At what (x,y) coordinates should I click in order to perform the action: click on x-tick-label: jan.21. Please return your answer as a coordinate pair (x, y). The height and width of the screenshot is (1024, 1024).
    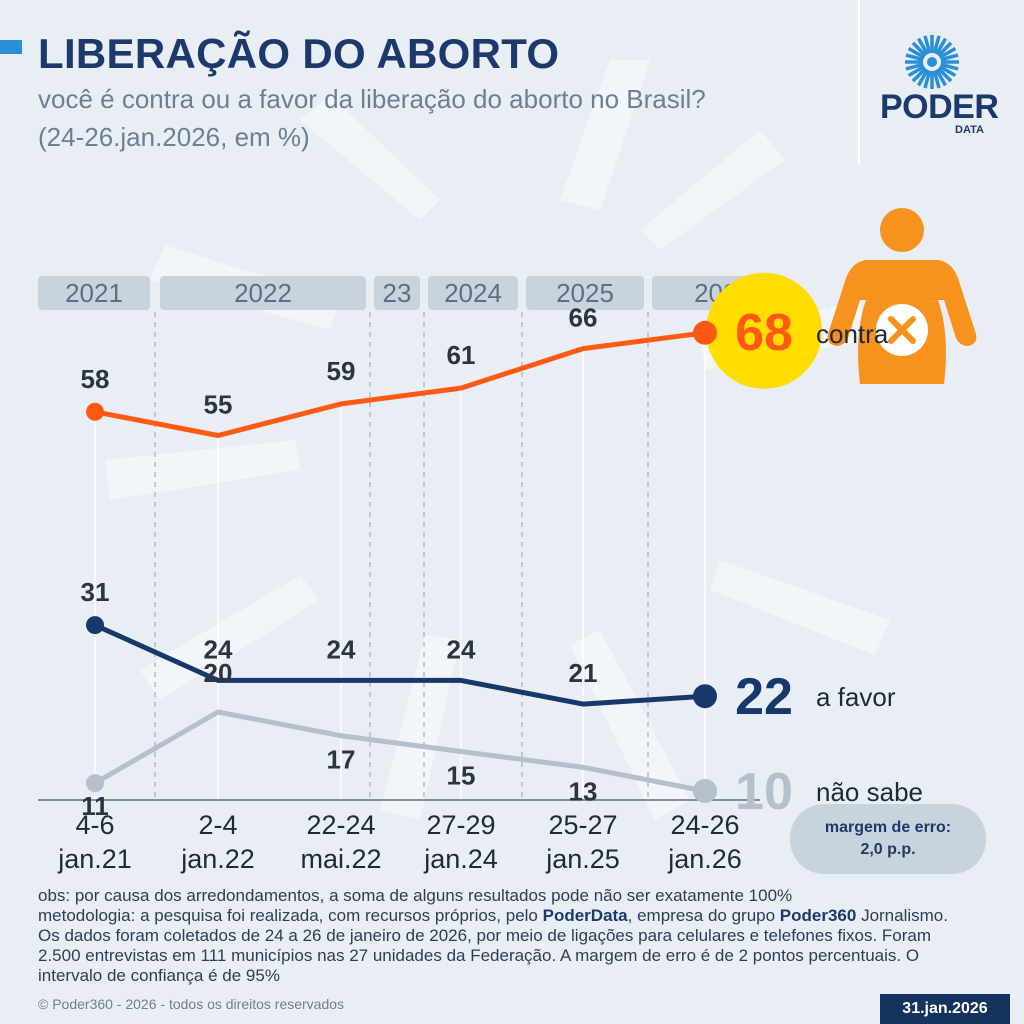
    Looking at the image, I should click on (94, 859).